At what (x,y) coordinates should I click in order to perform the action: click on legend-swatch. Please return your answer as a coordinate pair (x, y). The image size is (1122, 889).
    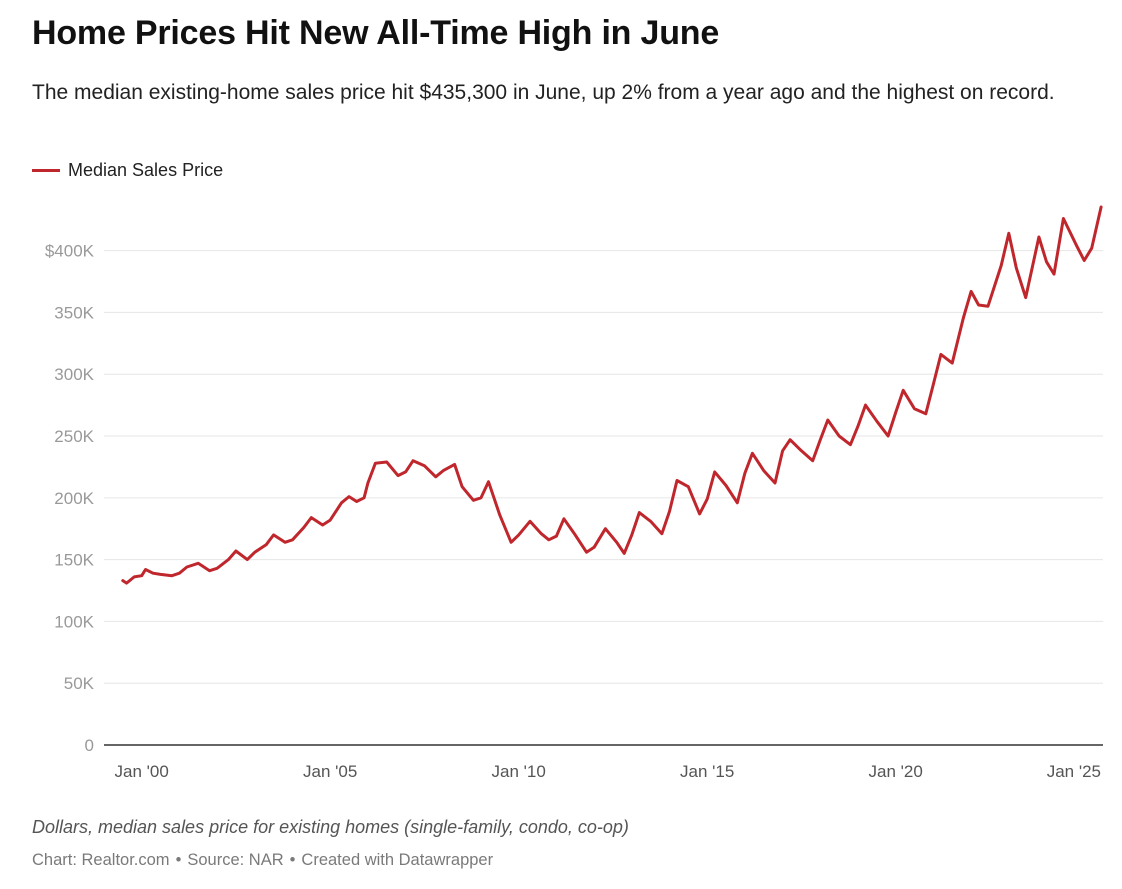
    Looking at the image, I should click on (46, 170).